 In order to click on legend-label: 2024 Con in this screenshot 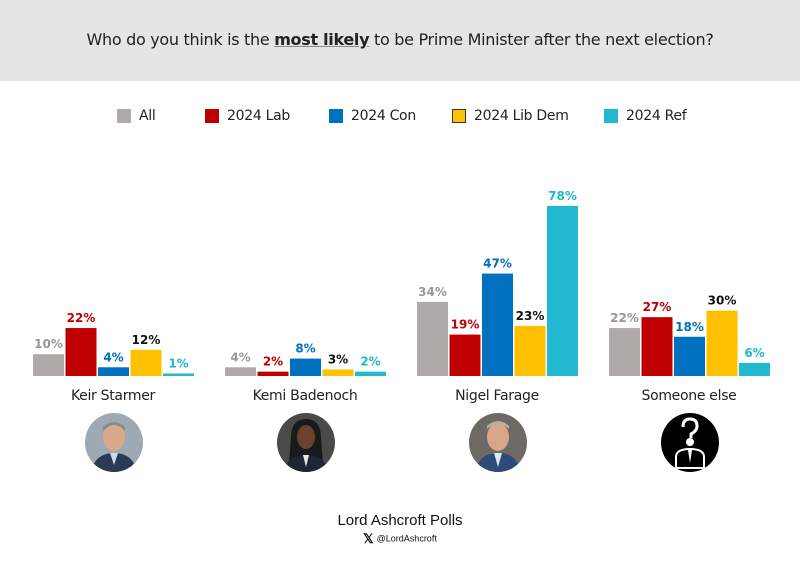, I will do `click(383, 116)`.